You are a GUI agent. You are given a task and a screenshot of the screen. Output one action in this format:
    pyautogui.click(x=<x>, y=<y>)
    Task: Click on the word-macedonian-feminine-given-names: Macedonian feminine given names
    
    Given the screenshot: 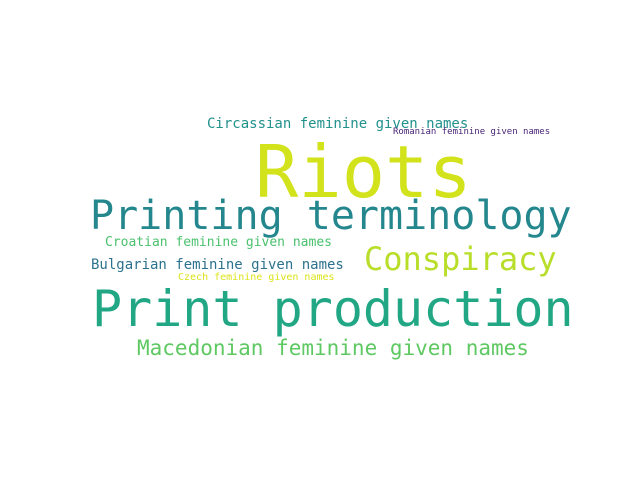 What is the action you would take?
    pyautogui.click(x=333, y=348)
    